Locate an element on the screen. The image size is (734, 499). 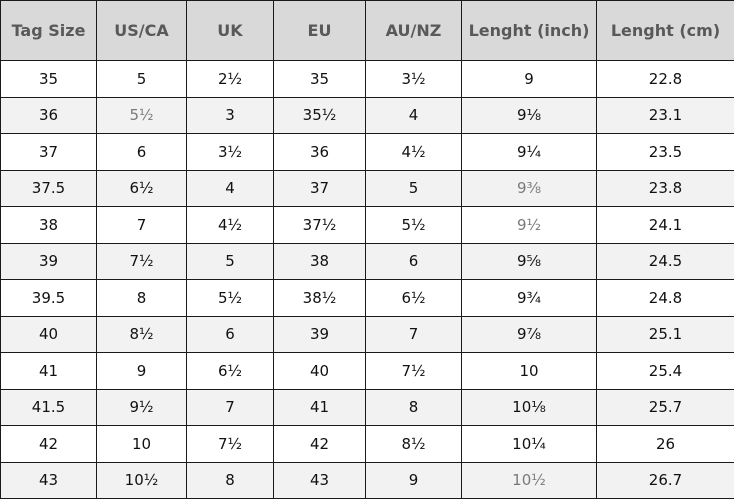
table-cell: 41.5 is located at coordinates (48, 407).